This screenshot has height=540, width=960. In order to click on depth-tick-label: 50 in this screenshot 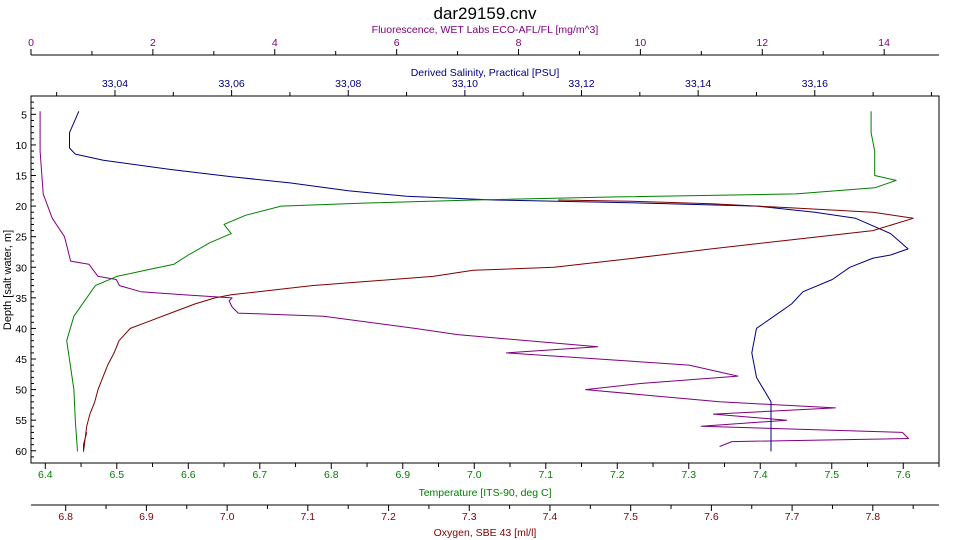, I will do `click(21, 391)`.